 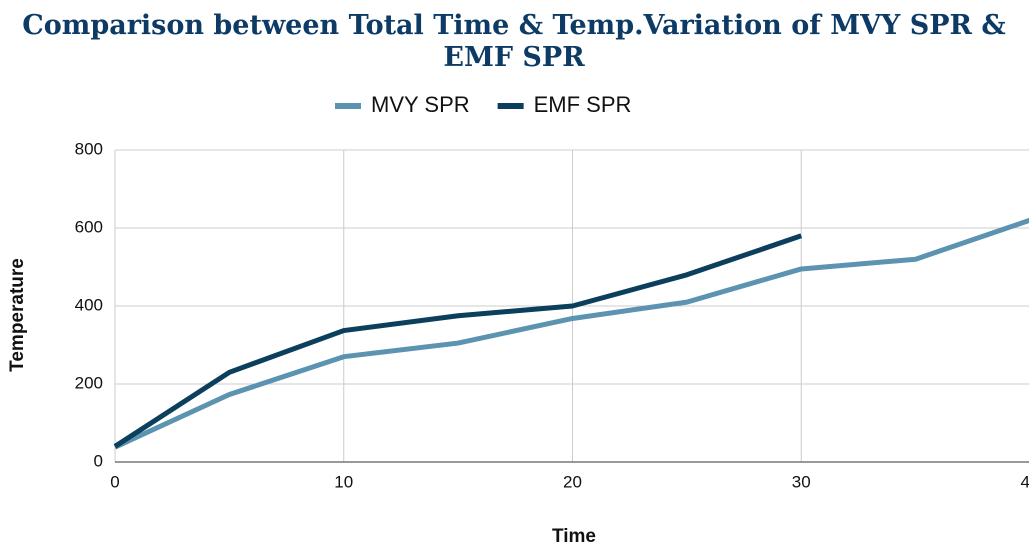 I want to click on y-tick-label: 0, so click(x=98, y=460).